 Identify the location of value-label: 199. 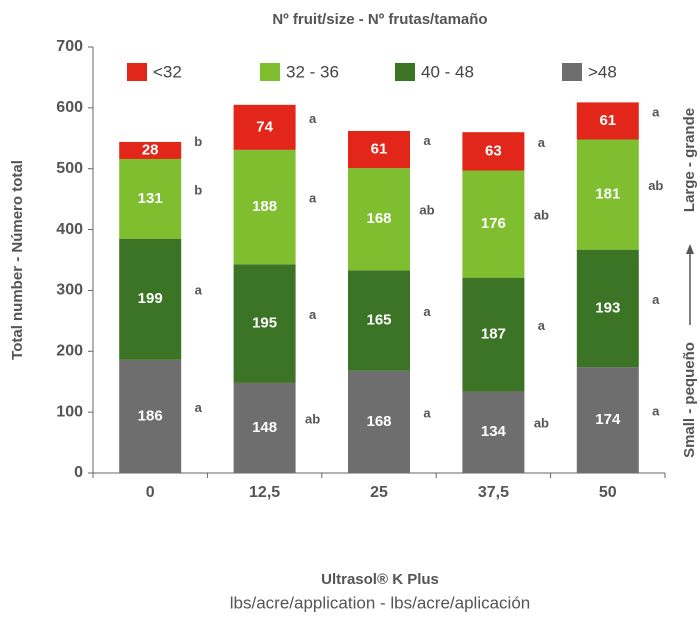
(150, 298).